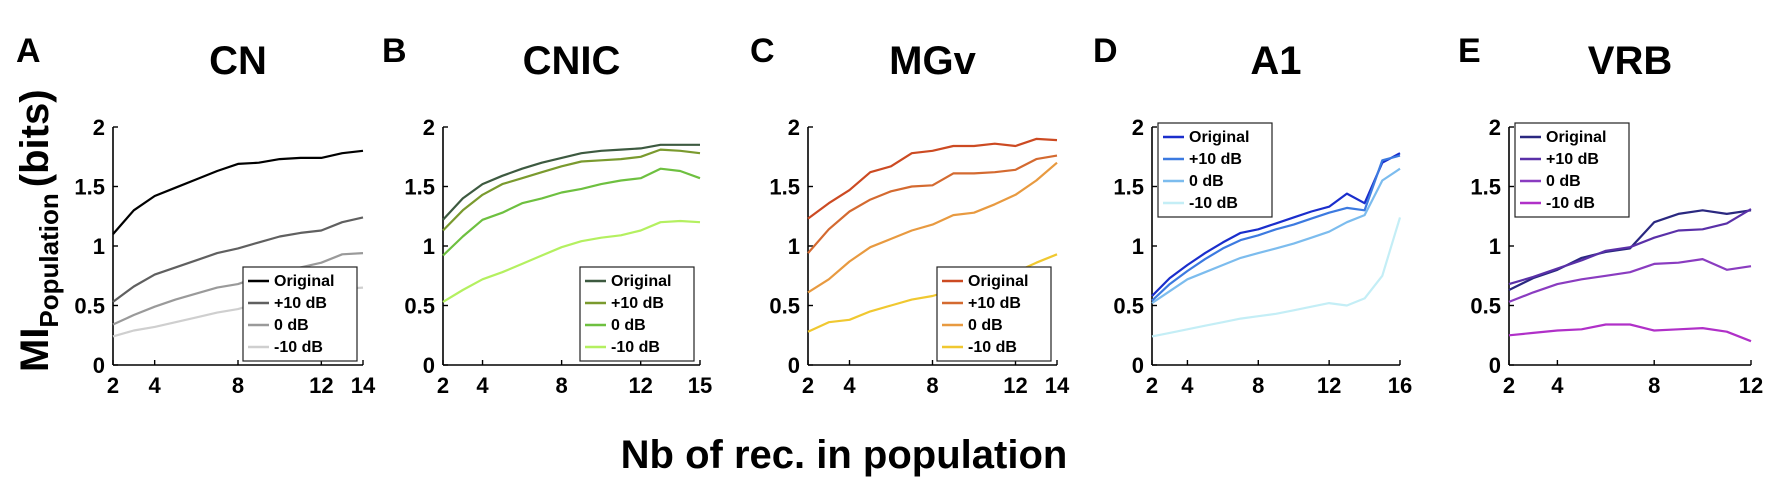 The image size is (1768, 496). Describe the element at coordinates (28, 51) in the screenshot. I see `panel-letter: A` at that location.